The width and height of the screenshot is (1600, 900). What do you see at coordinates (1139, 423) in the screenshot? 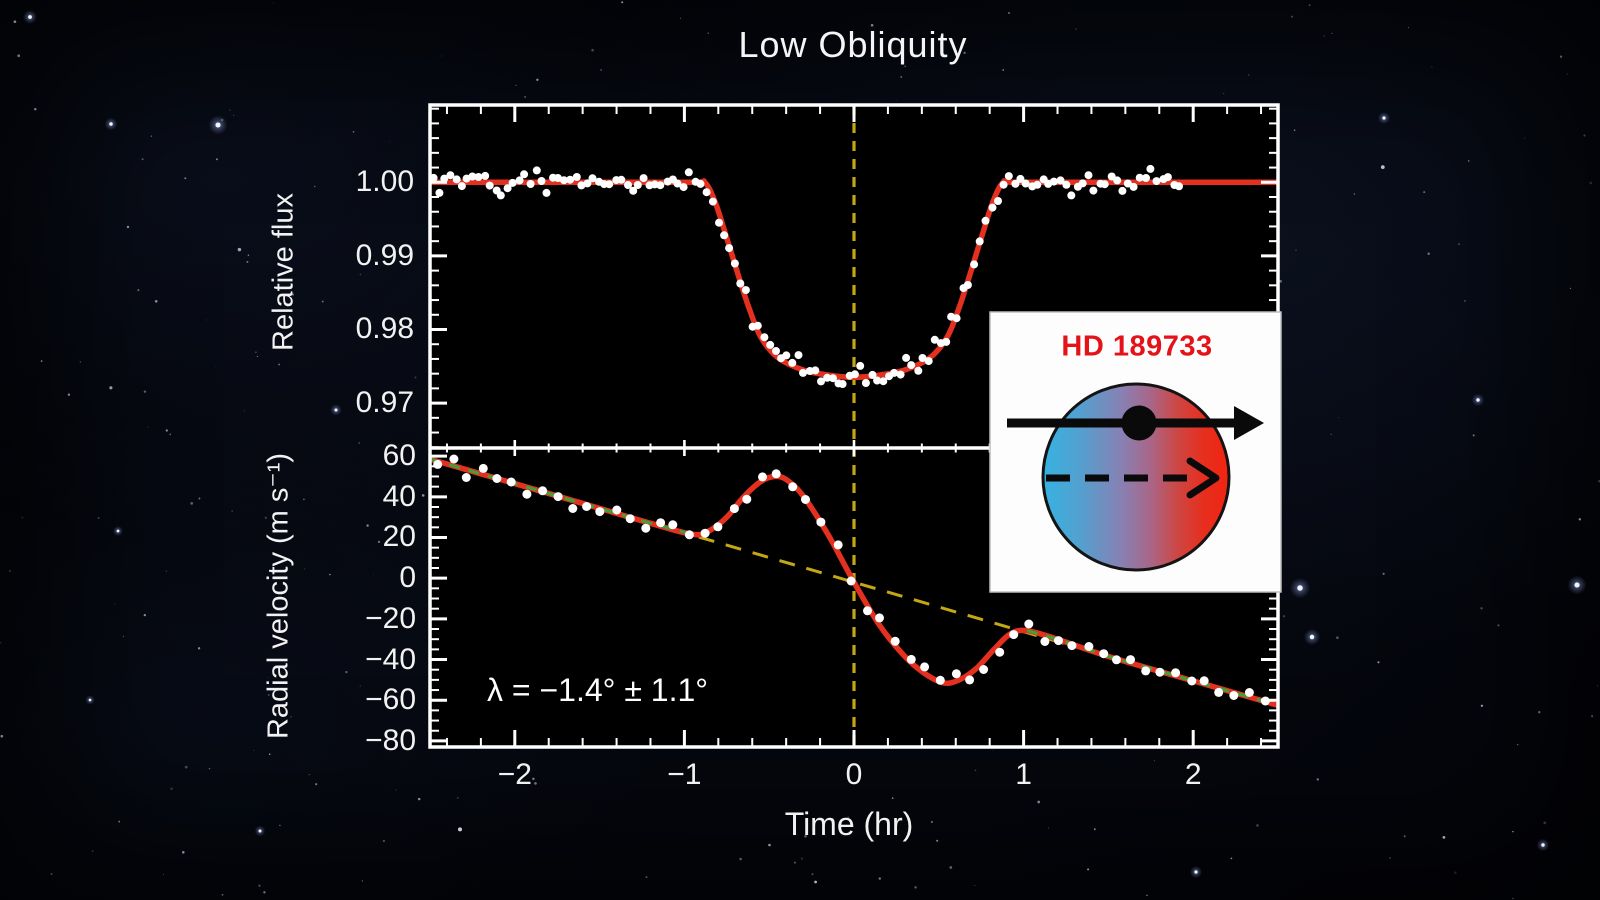
I see `planet-dot` at bounding box center [1139, 423].